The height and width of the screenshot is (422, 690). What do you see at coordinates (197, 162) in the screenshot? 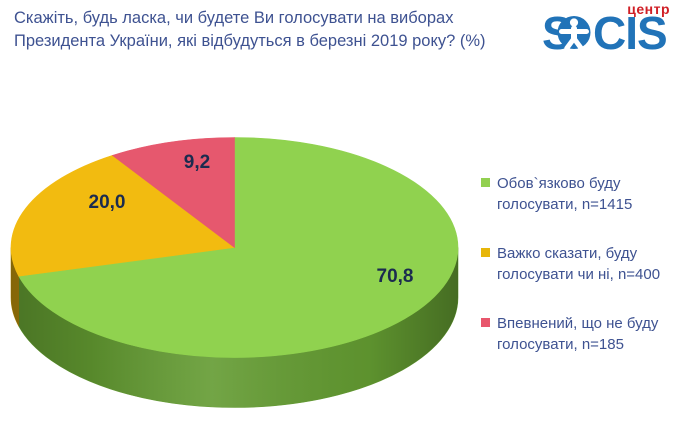
I see `pie-value-label: 9,2` at bounding box center [197, 162].